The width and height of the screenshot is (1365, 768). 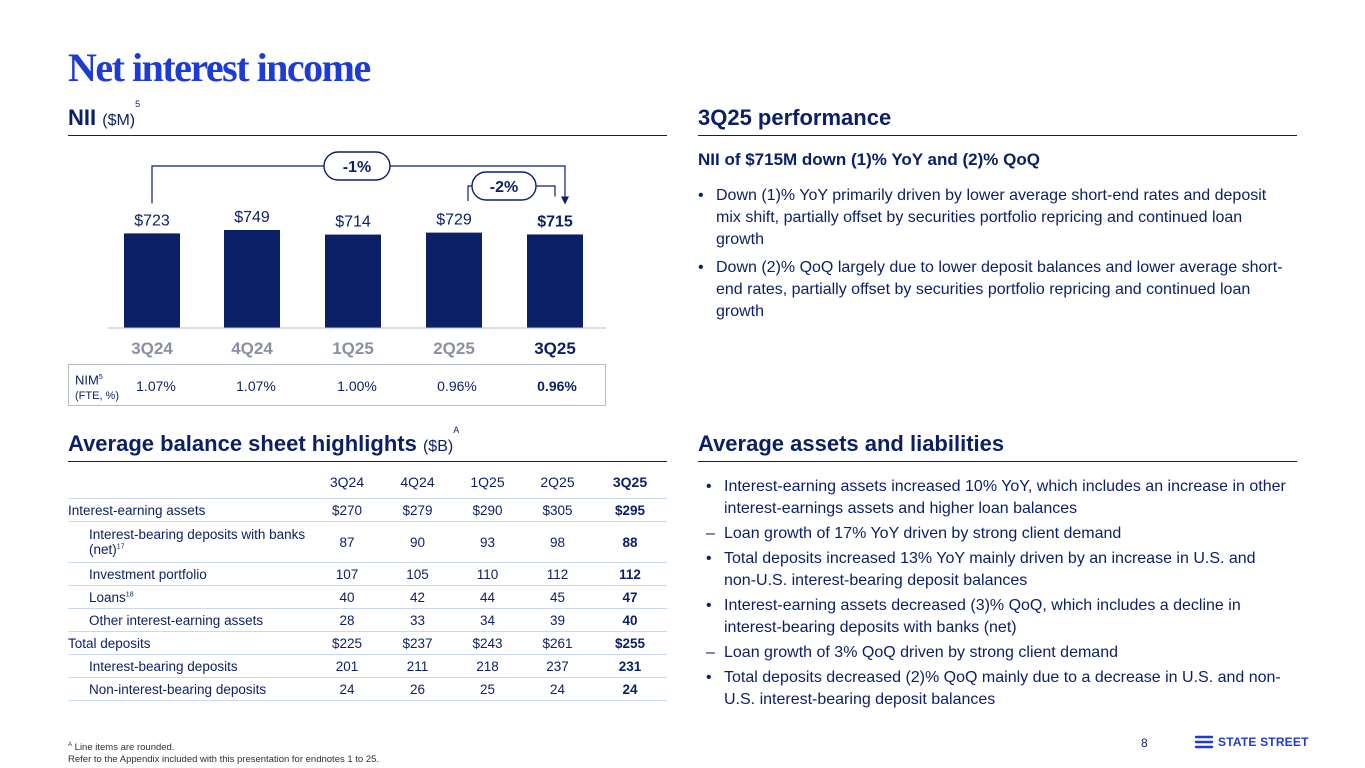 What do you see at coordinates (417, 574) in the screenshot?
I see `table-cell: 105` at bounding box center [417, 574].